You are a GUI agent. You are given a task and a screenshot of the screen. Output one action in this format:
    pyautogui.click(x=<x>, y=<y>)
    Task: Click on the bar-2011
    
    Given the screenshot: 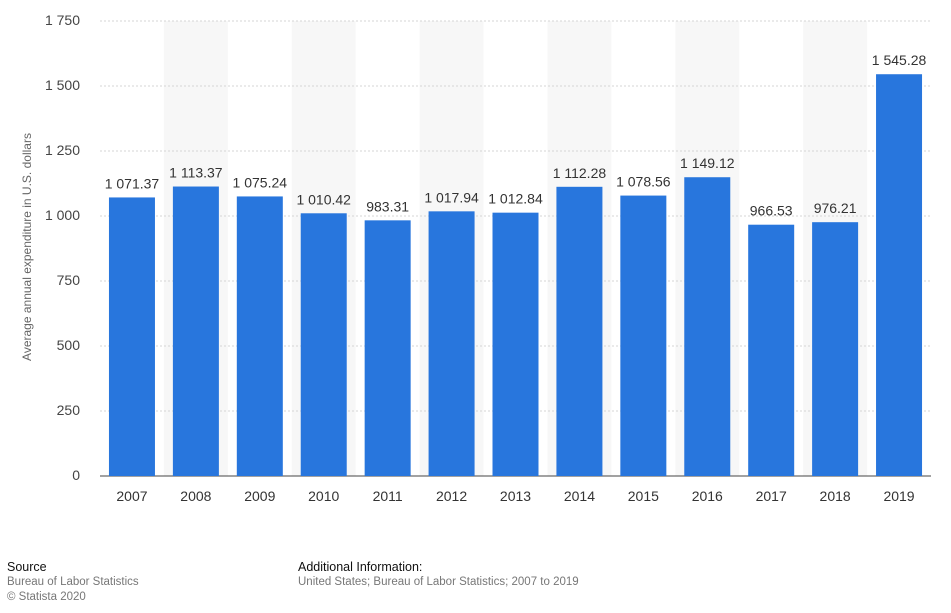 What is the action you would take?
    pyautogui.click(x=387, y=348)
    